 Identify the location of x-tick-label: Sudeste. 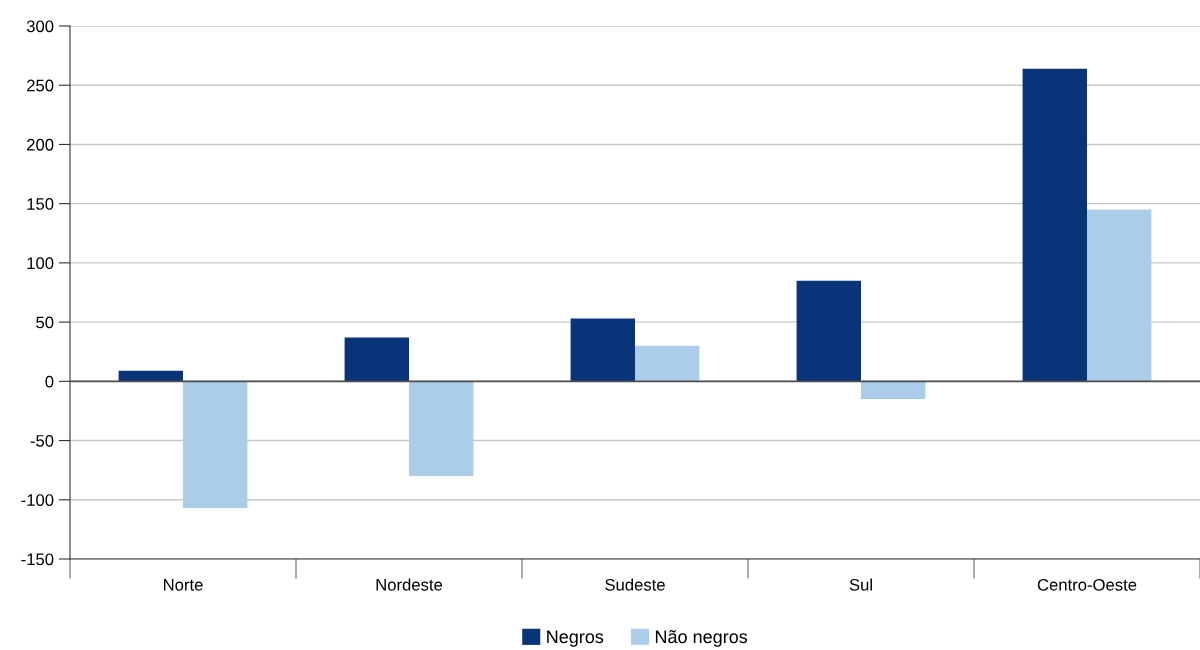
(635, 584).